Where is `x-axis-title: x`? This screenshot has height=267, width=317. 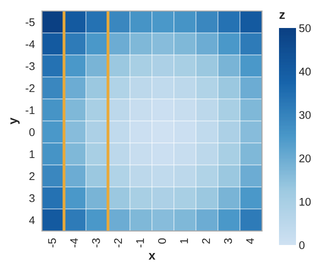
x-axis-title: x is located at coordinates (152, 256).